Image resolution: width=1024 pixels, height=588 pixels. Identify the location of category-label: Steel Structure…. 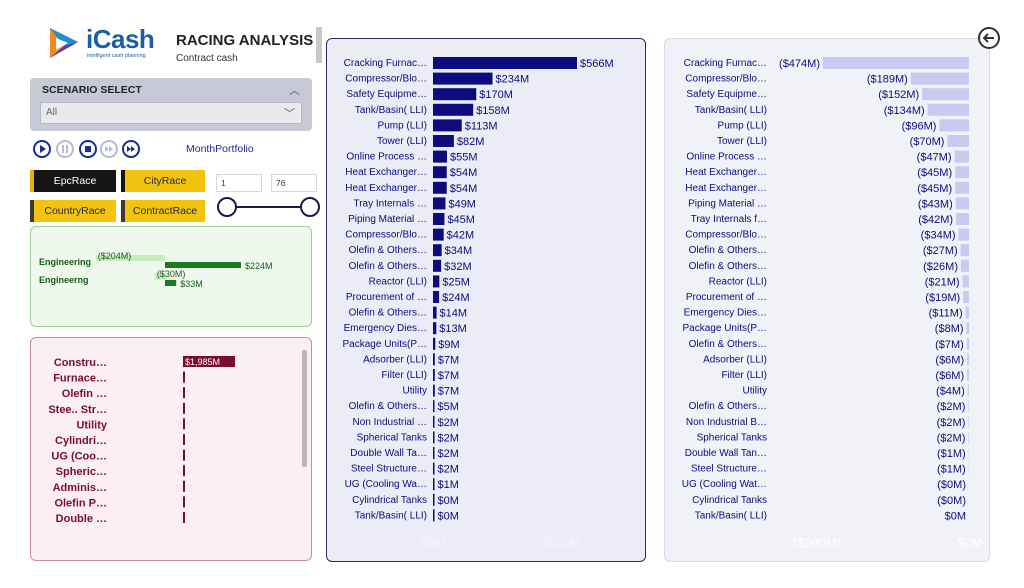
(389, 469).